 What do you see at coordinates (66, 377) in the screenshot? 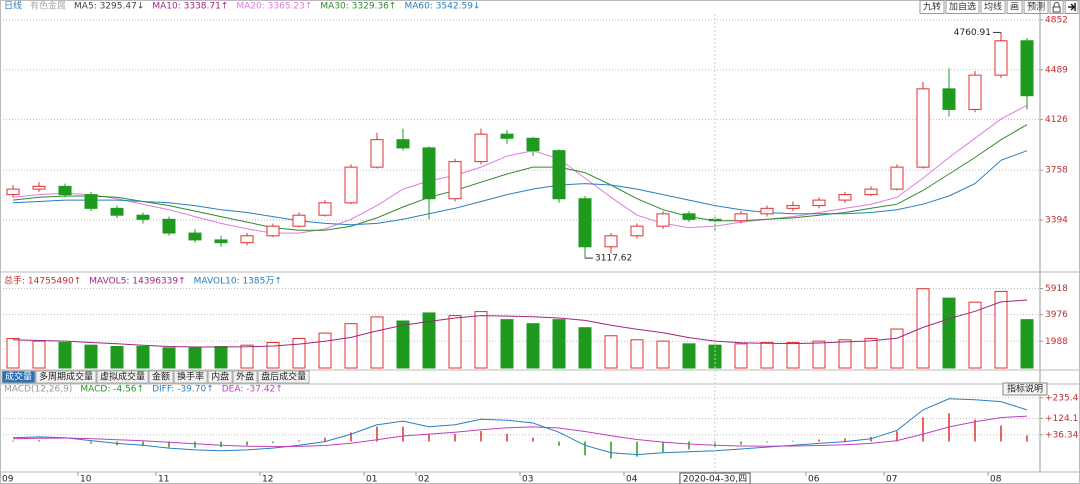
I see `tab: 多周期成交量` at bounding box center [66, 377].